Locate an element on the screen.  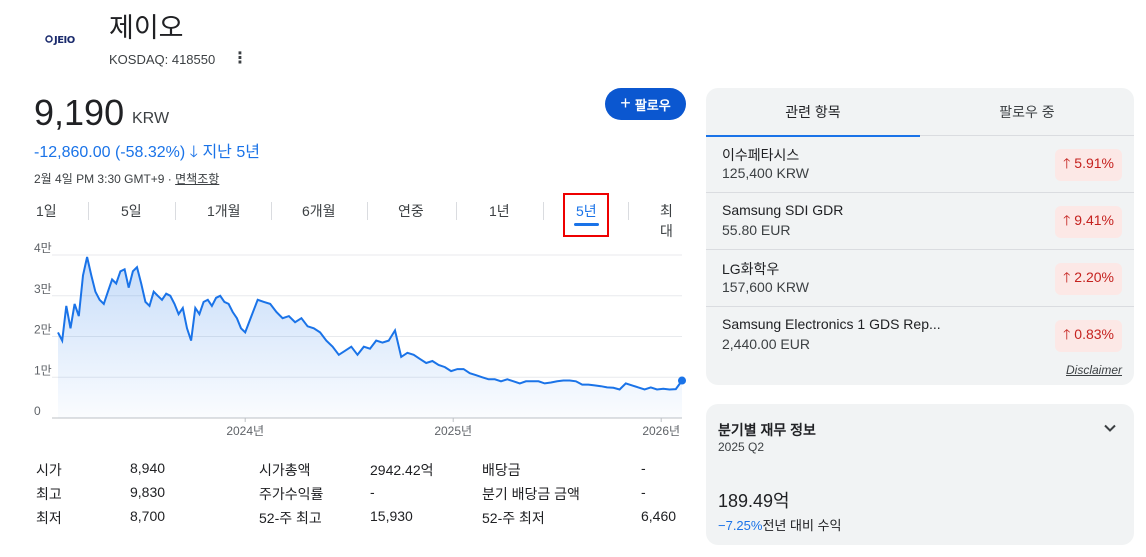
change-value: -12,860.00 (-58.32%) is located at coordinates (110, 152).